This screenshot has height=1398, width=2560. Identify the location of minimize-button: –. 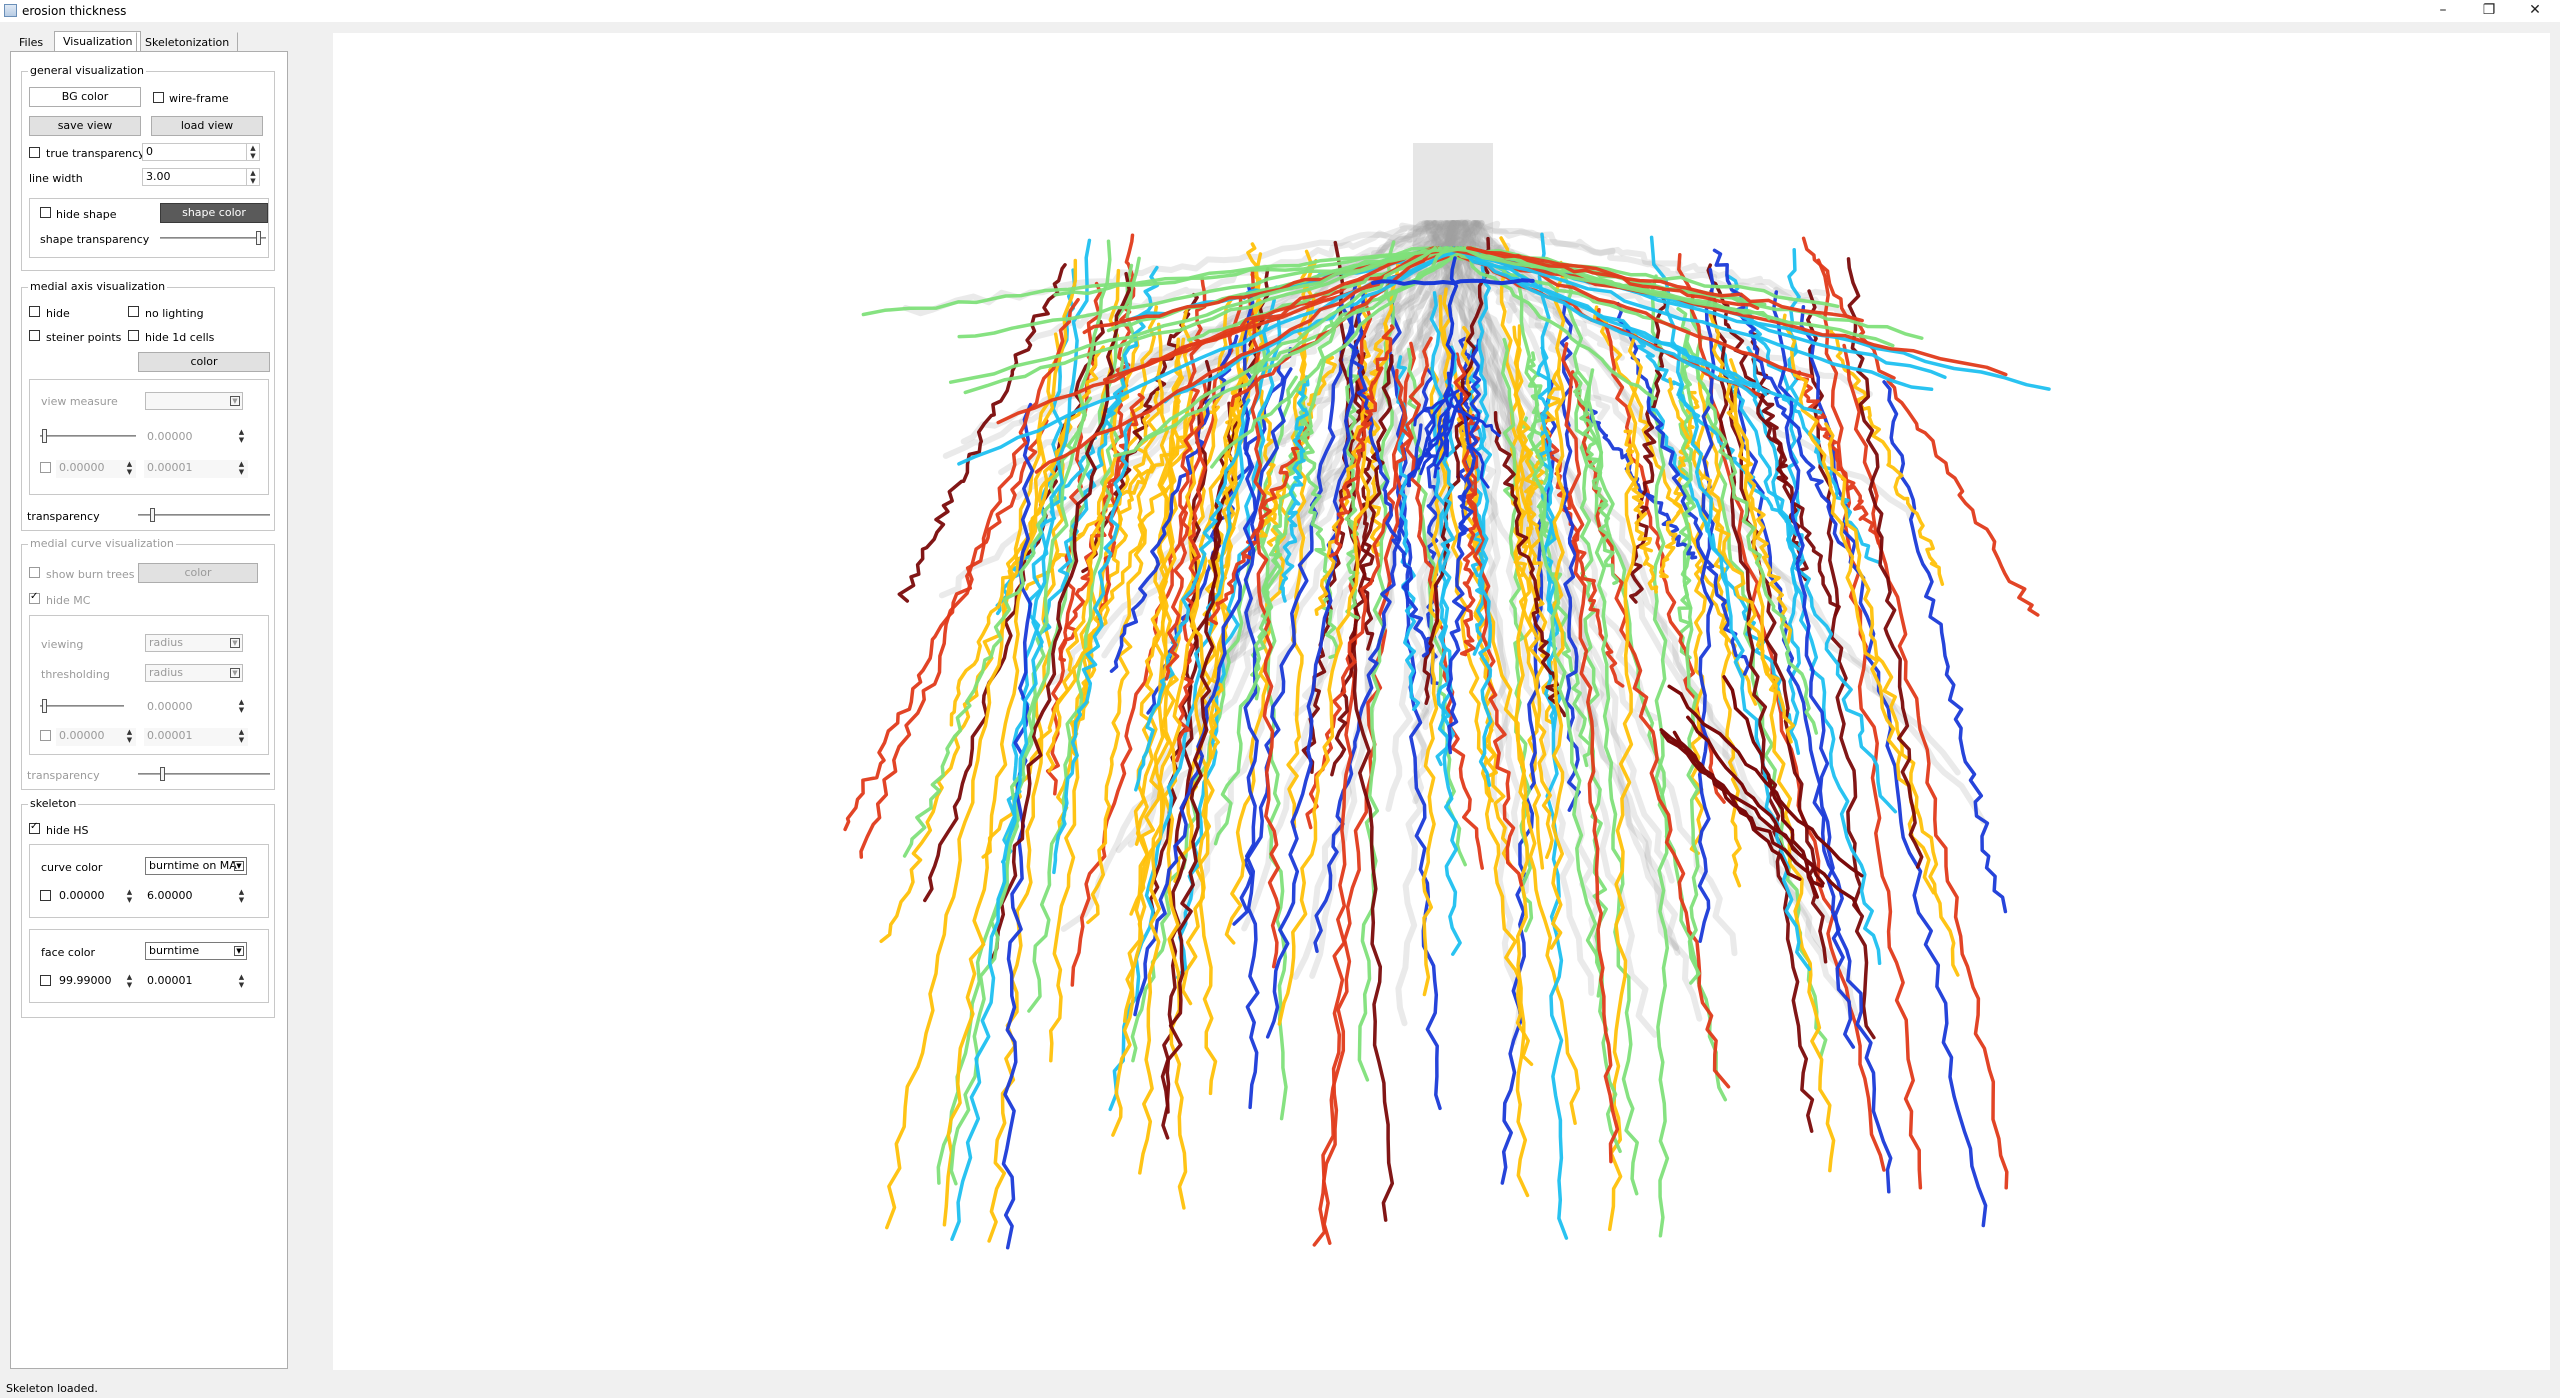
(2443, 10).